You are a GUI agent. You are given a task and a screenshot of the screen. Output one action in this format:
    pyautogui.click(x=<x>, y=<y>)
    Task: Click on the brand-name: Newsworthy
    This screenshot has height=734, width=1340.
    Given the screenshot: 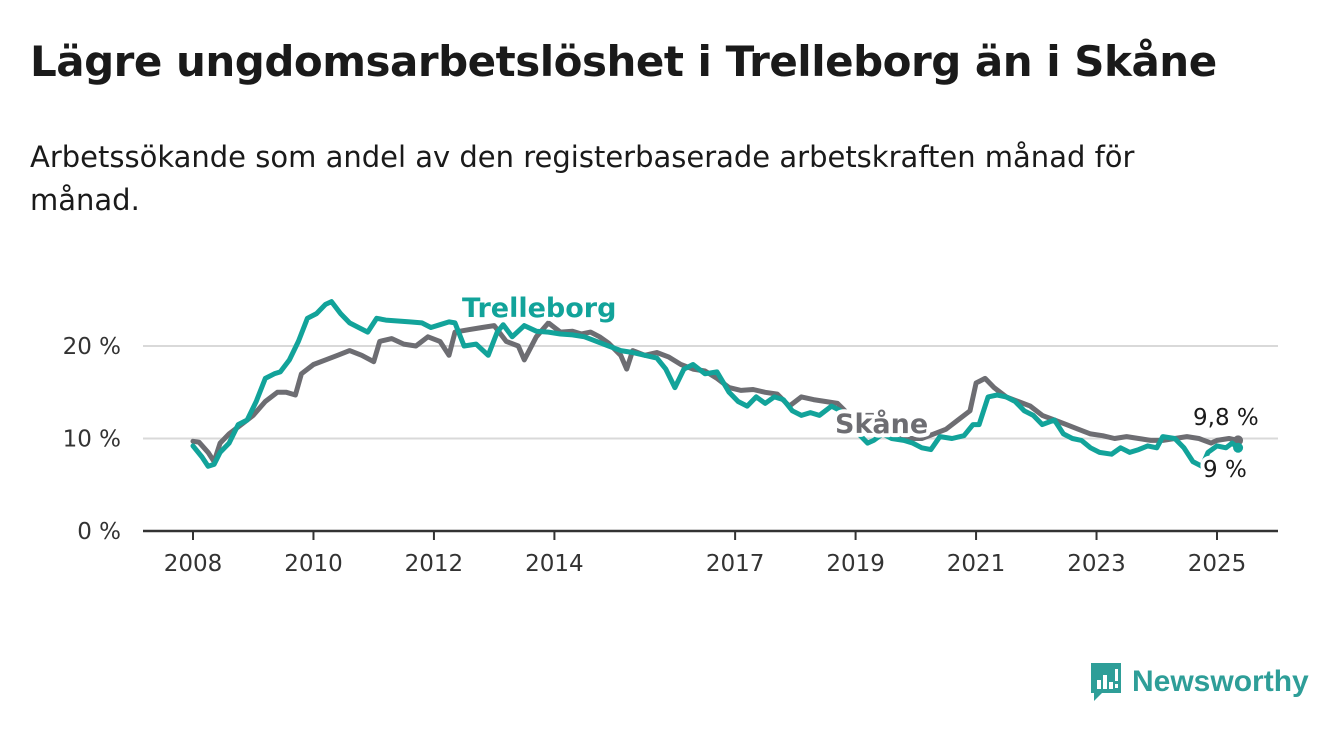 What is the action you would take?
    pyautogui.click(x=1220, y=681)
    